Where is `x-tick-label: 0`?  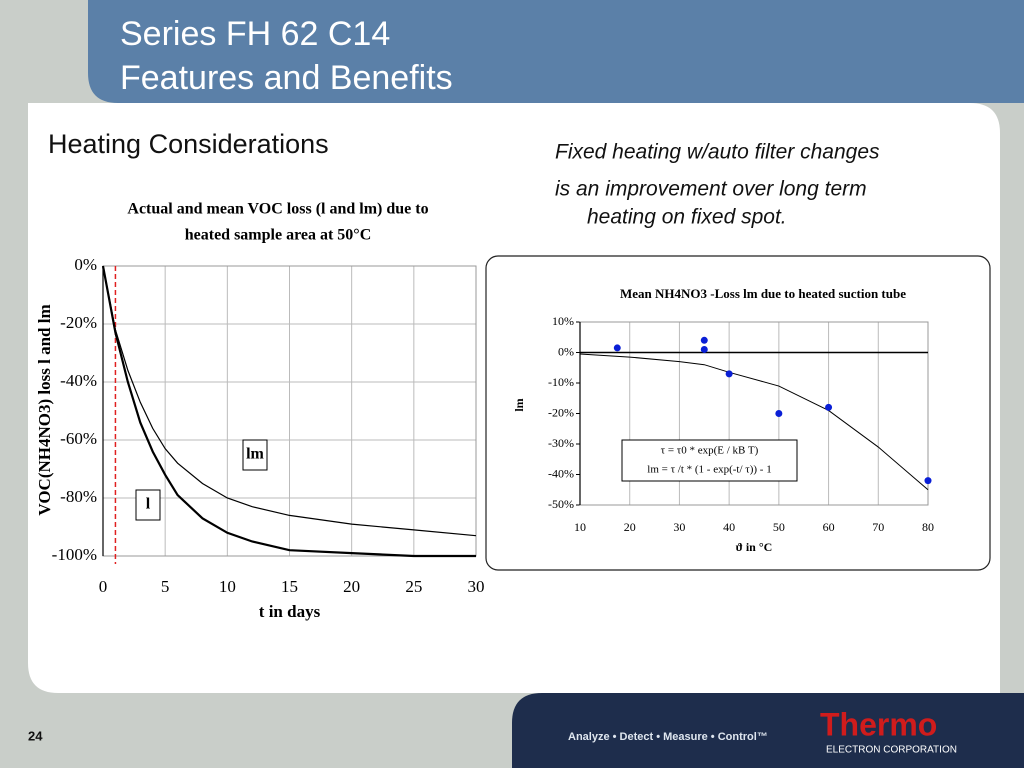
x-tick-label: 0 is located at coordinates (103, 586).